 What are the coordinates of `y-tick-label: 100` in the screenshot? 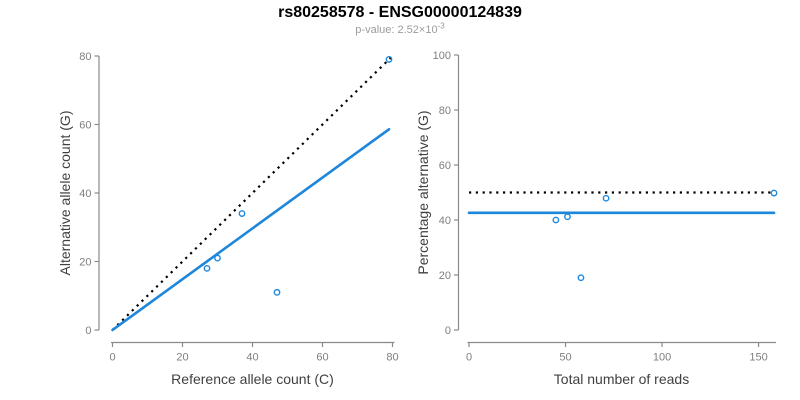 It's located at (442, 56).